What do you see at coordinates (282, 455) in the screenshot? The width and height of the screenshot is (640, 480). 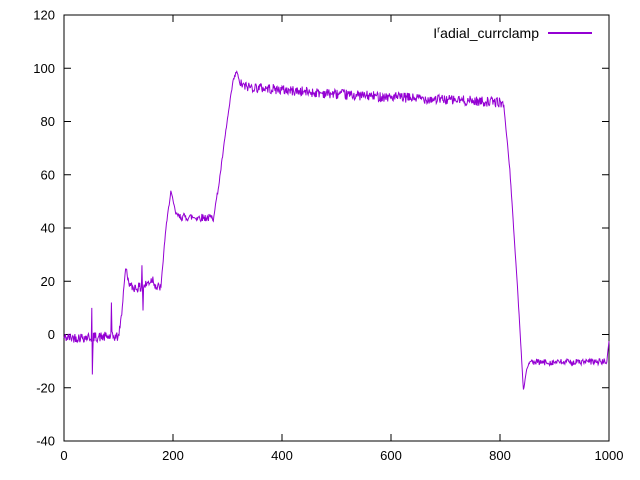 I see `x-tick-label: 400` at bounding box center [282, 455].